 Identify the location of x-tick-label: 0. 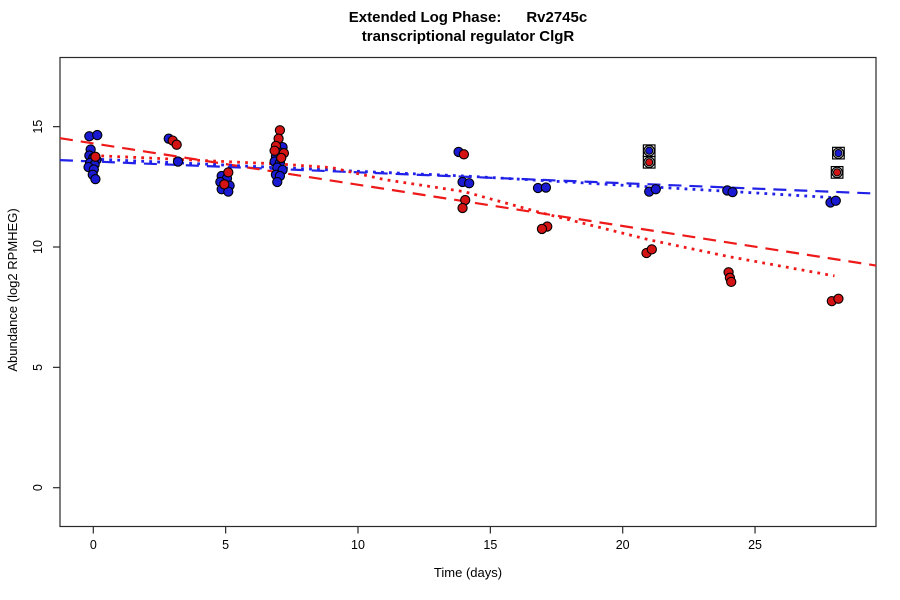
(93, 545).